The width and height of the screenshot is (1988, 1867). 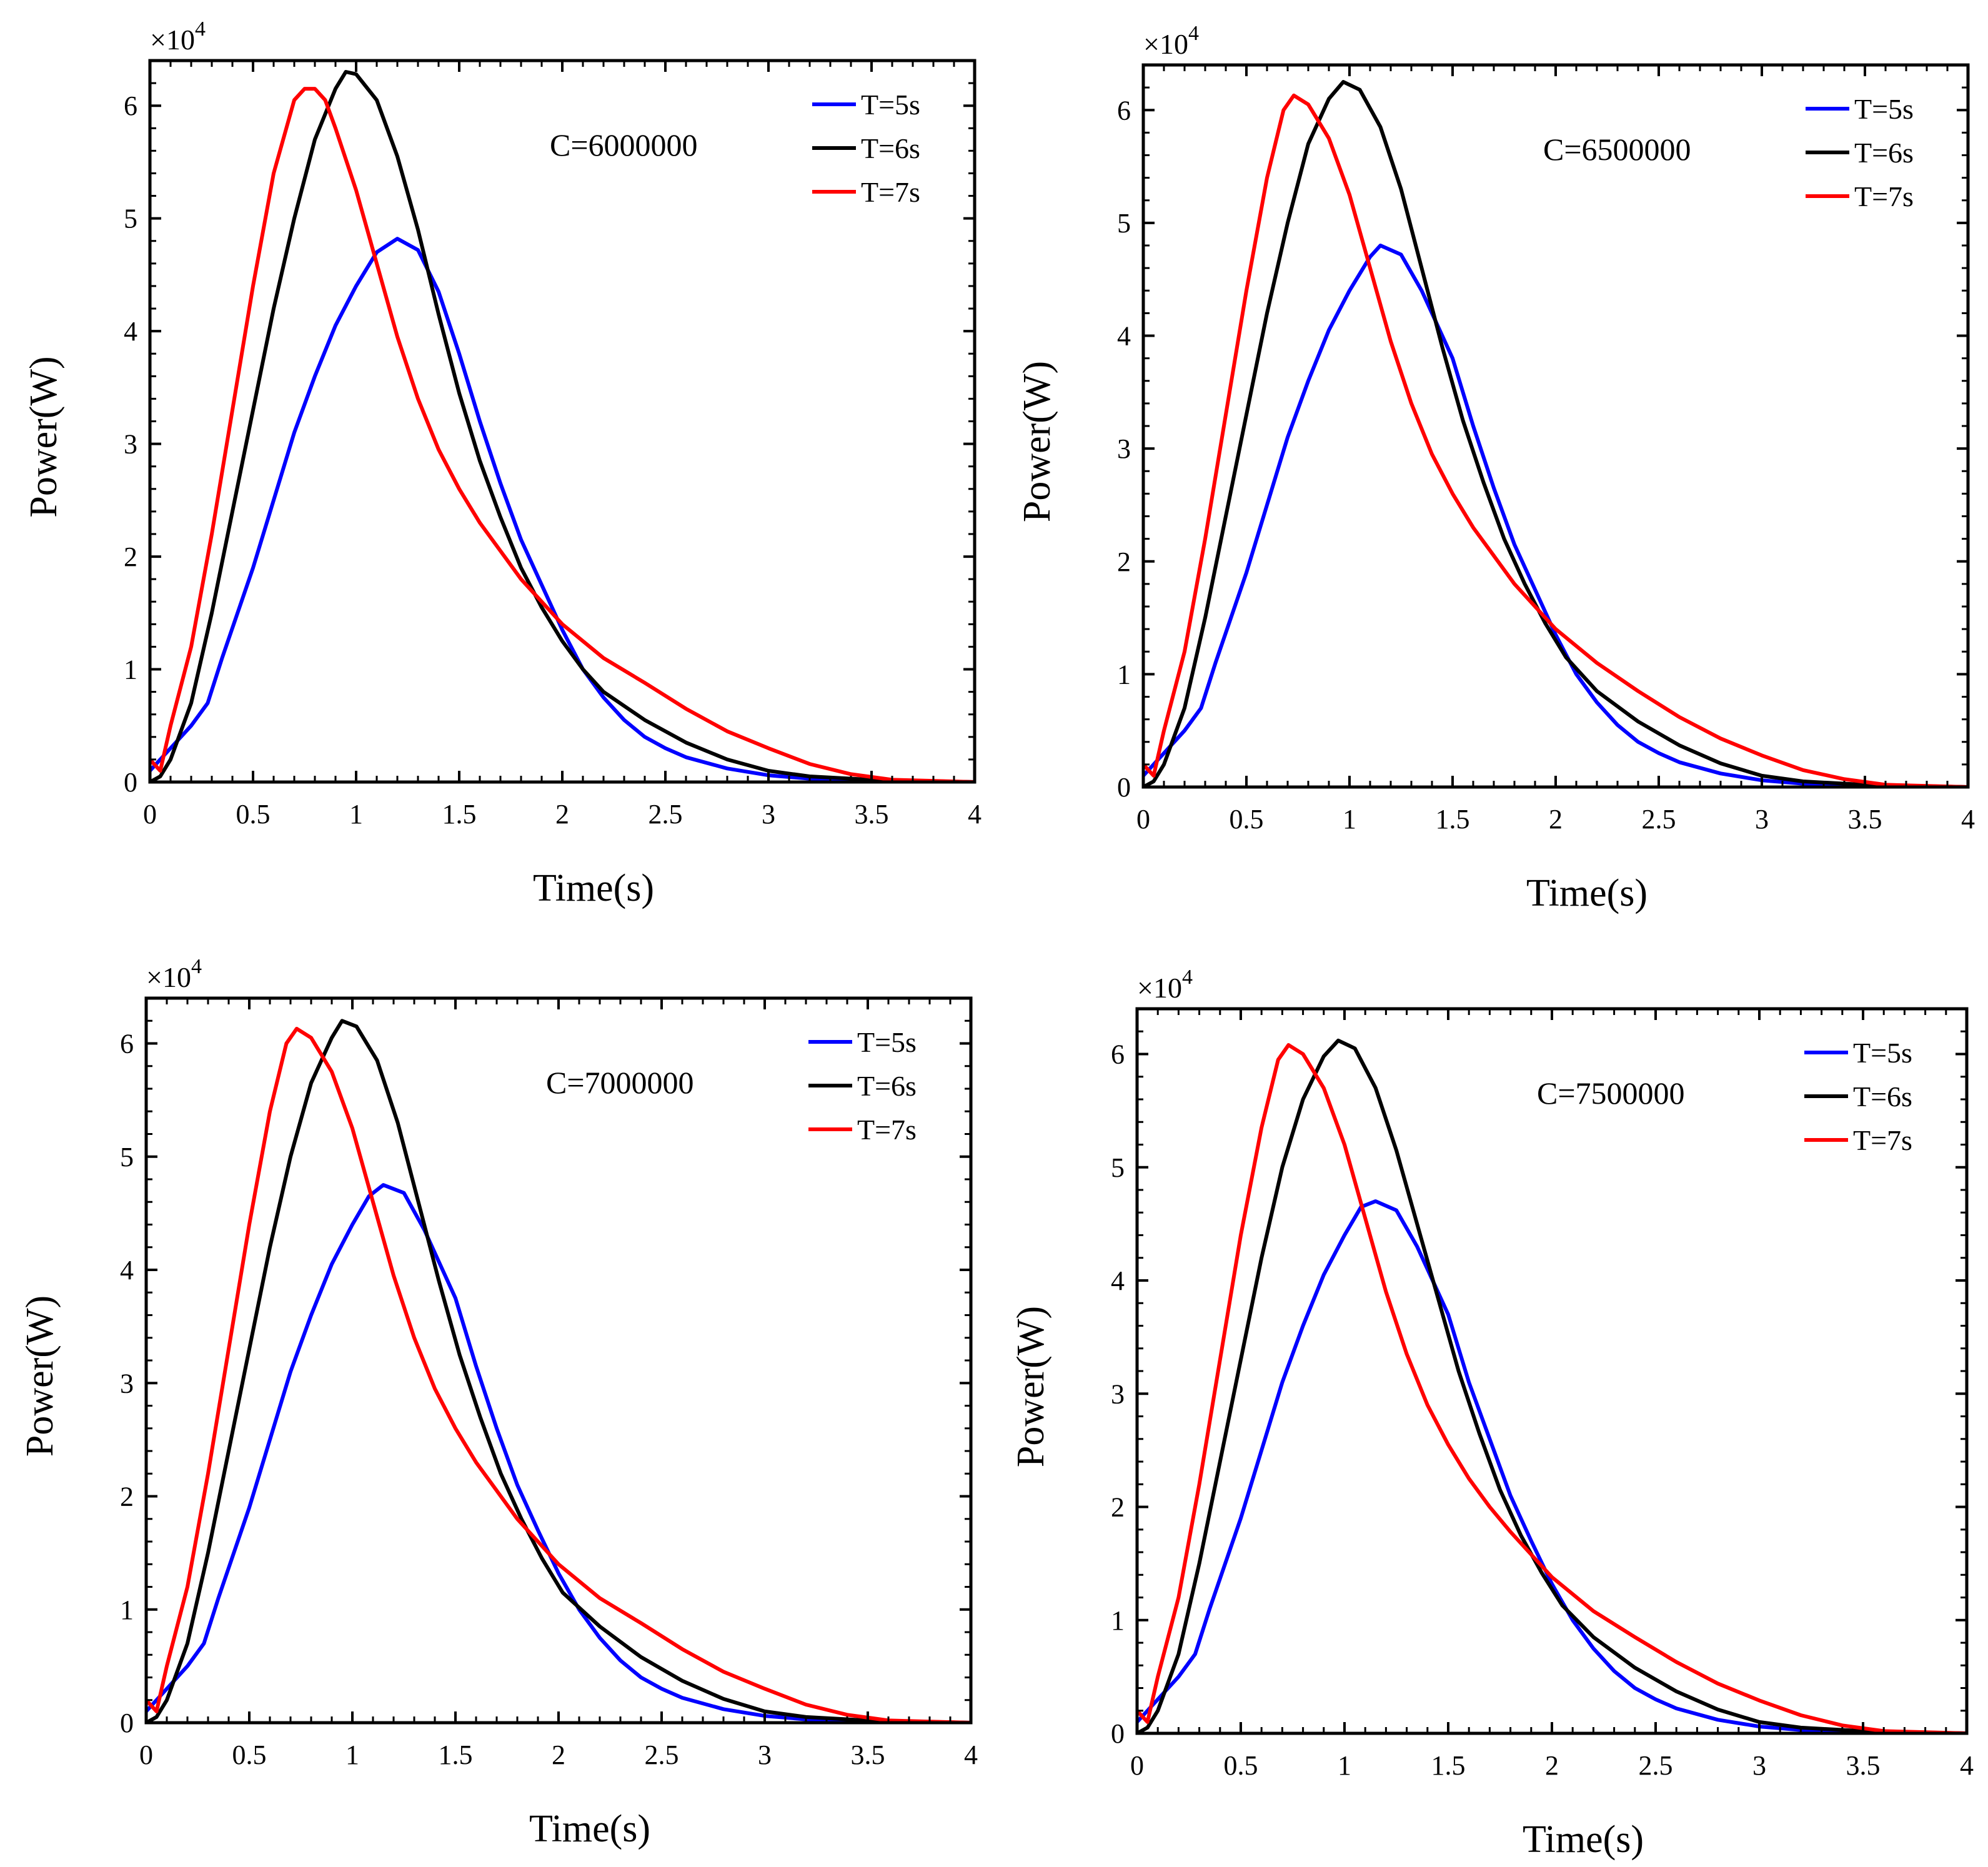 I want to click on capacity-annotation: C=7000000, so click(x=620, y=1083).